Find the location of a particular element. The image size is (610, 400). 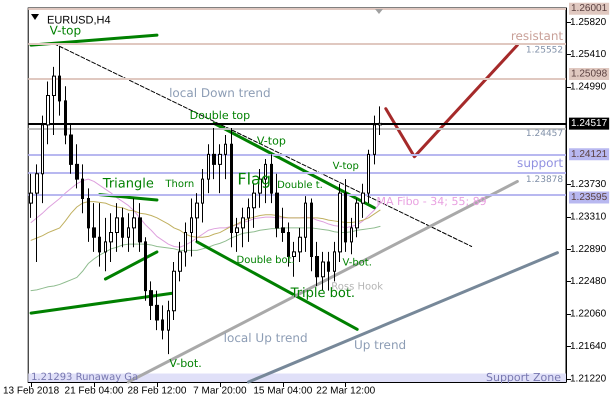

ref-line-label: 1.24121 is located at coordinates (589, 154).